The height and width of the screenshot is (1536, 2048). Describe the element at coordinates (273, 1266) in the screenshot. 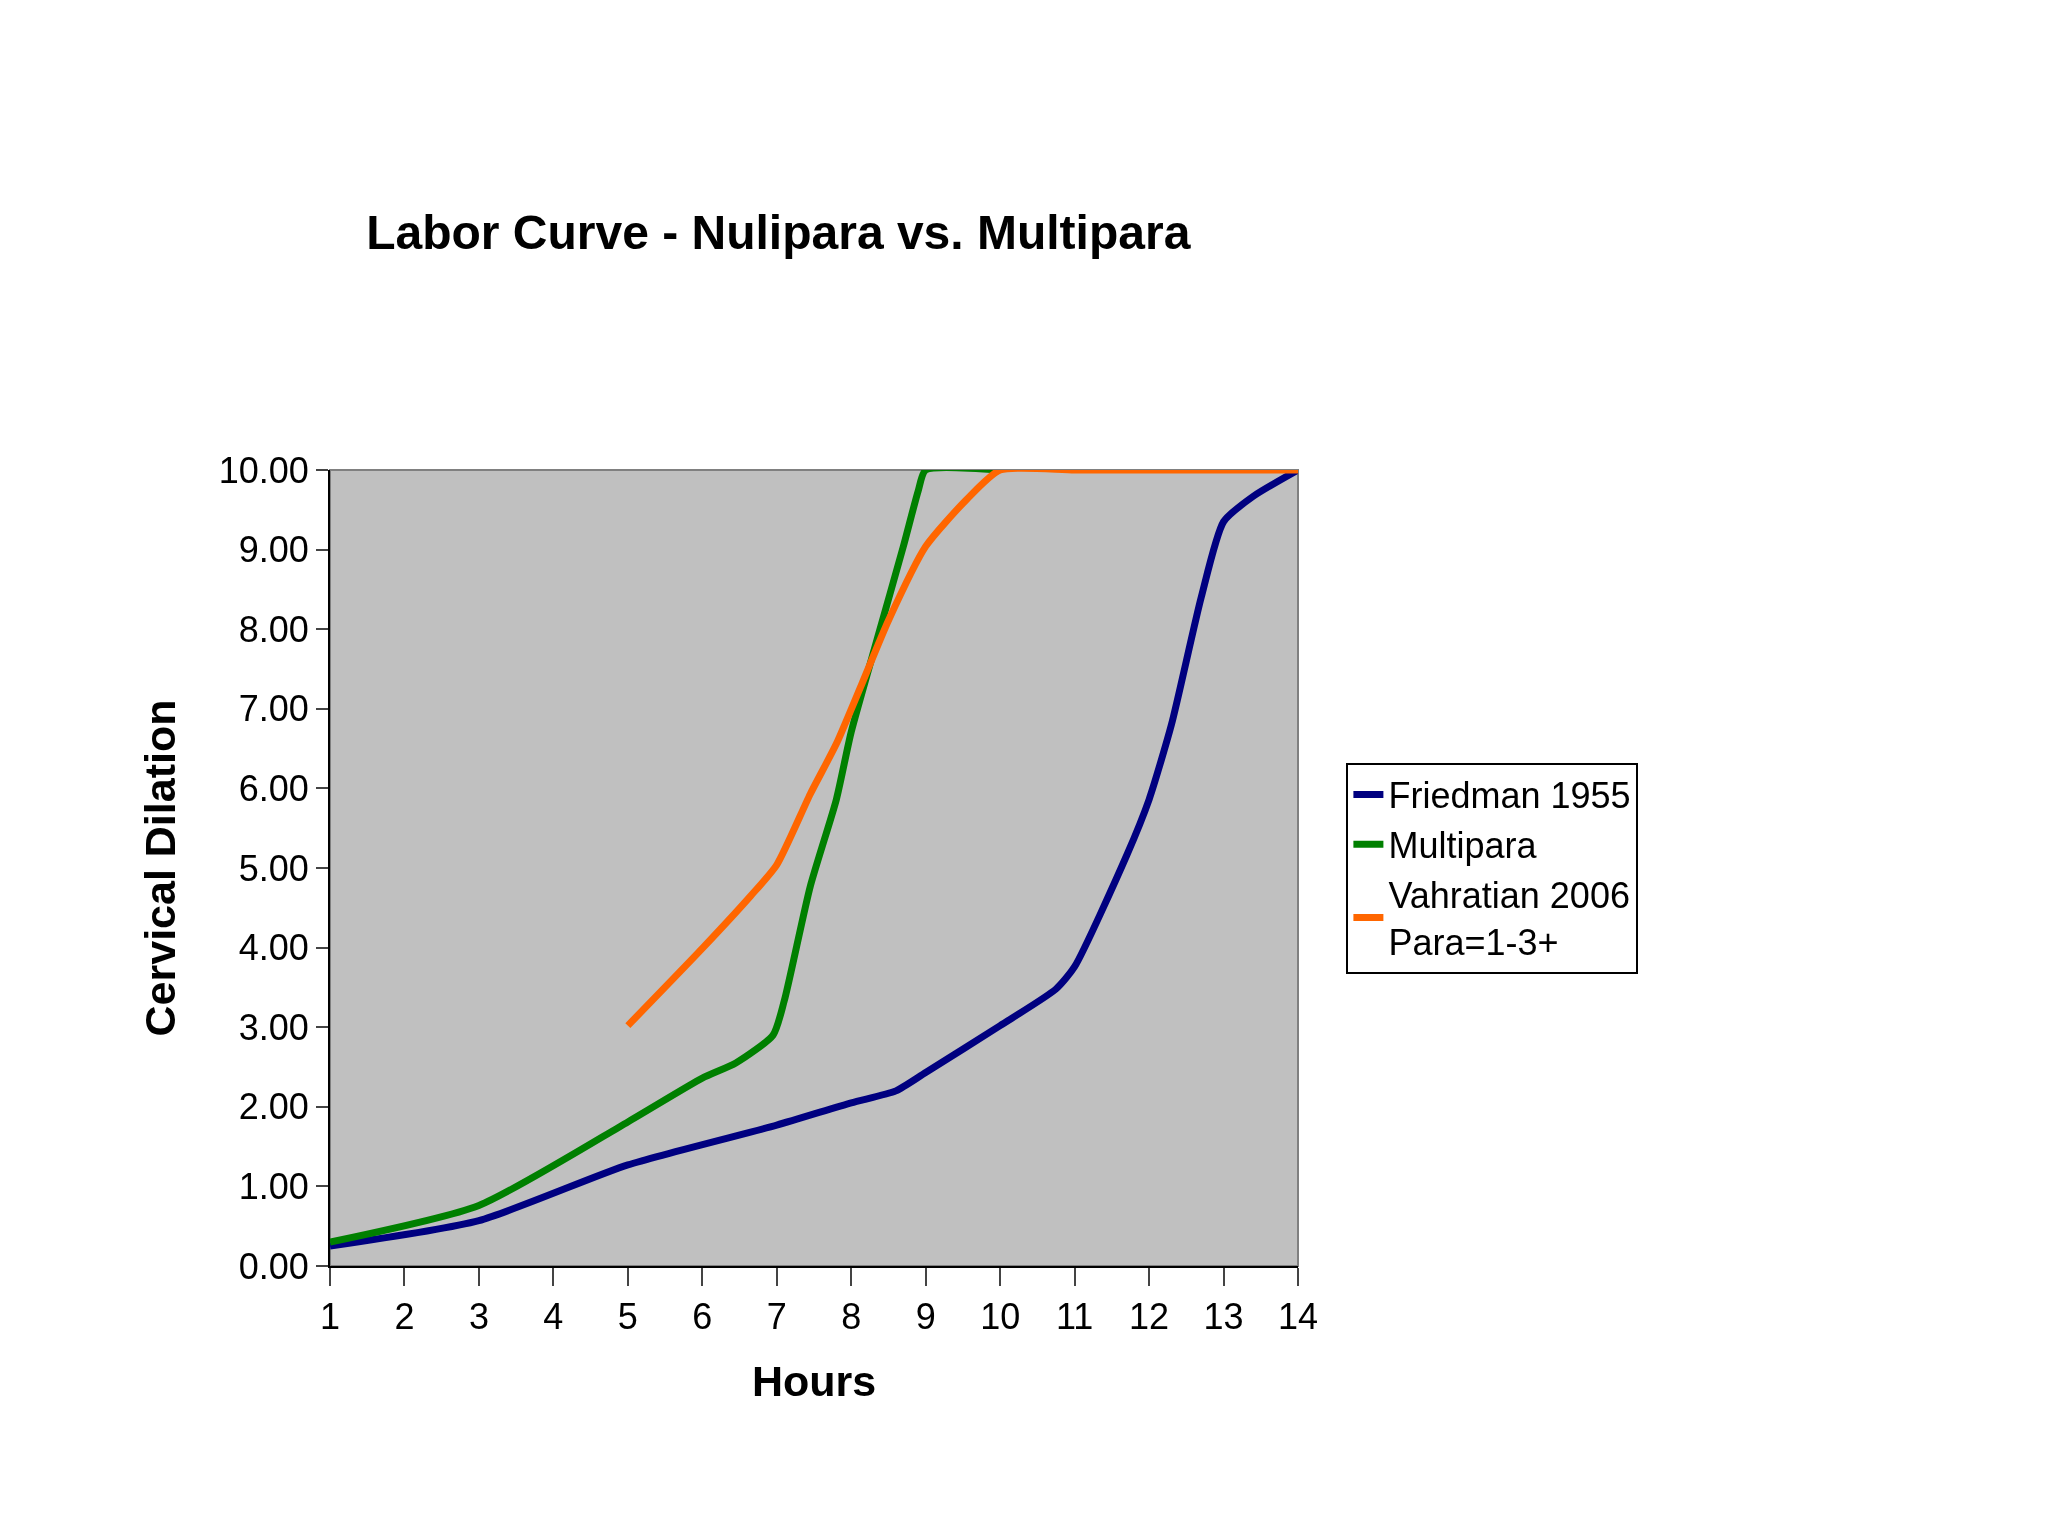

I see `y-tick-label: 0.00` at that location.